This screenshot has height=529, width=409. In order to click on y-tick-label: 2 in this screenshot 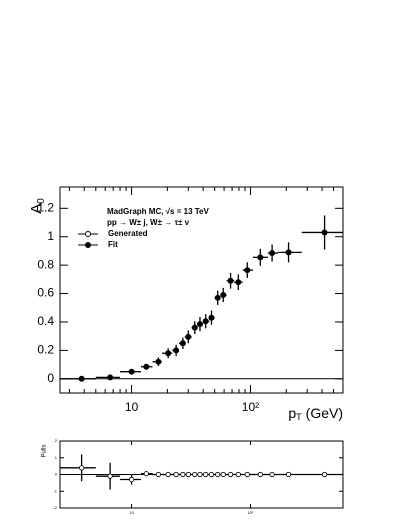, I will do `click(56, 440)`.